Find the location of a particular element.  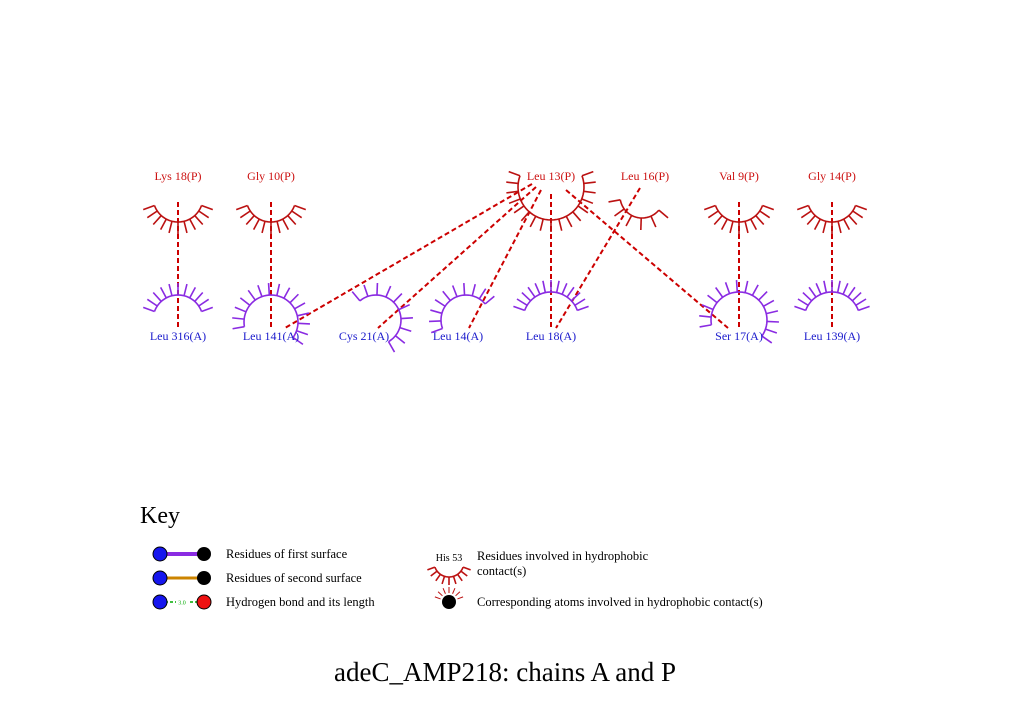

residue-label: Leu 316(A) is located at coordinates (178, 336).